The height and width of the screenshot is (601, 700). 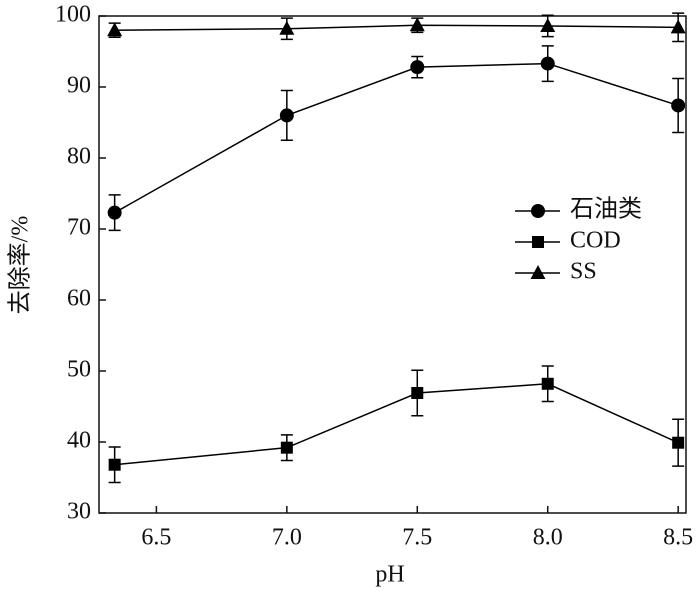 I want to click on y-tick-label: 80, so click(x=79, y=157).